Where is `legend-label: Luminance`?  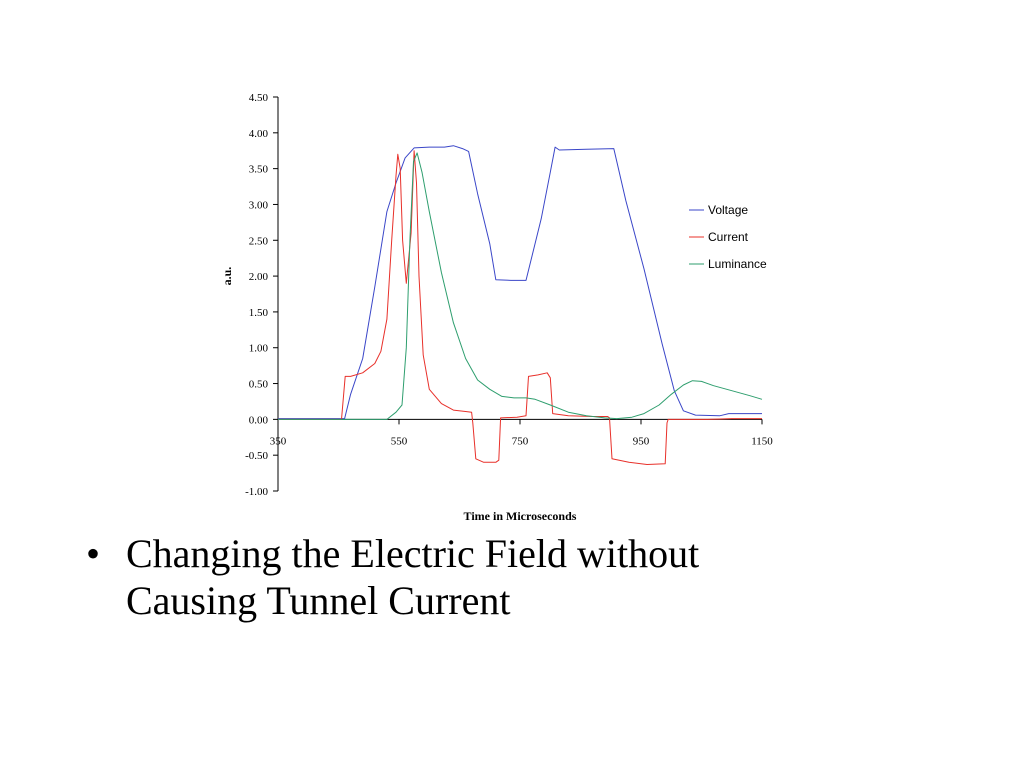 legend-label: Luminance is located at coordinates (737, 264).